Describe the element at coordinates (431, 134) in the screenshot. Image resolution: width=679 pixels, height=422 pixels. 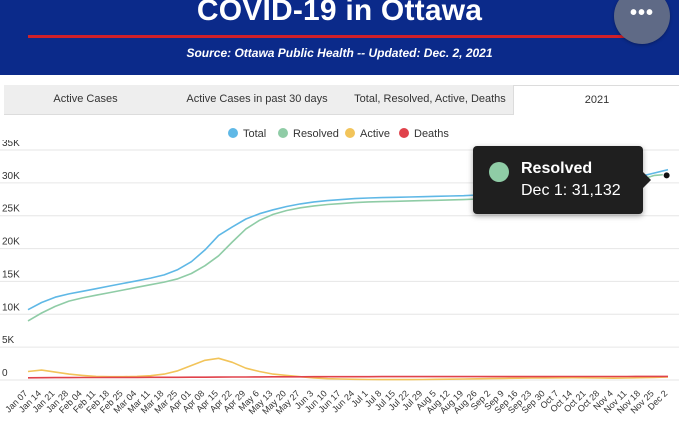
I see `legend-label-deaths: Deaths` at that location.